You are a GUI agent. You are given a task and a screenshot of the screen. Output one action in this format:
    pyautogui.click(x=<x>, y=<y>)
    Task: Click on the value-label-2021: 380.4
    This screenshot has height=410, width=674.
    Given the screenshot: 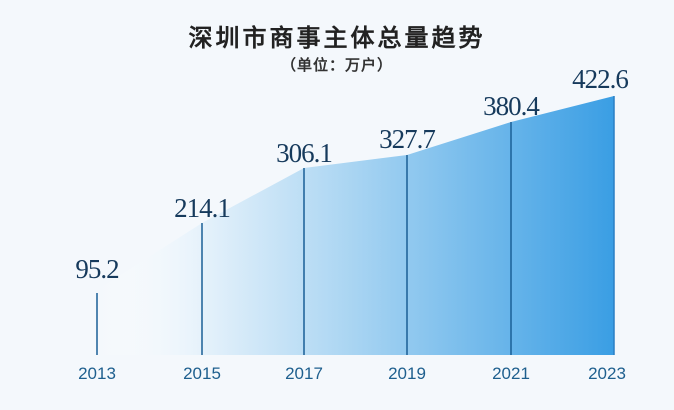 What is the action you would take?
    pyautogui.click(x=511, y=106)
    